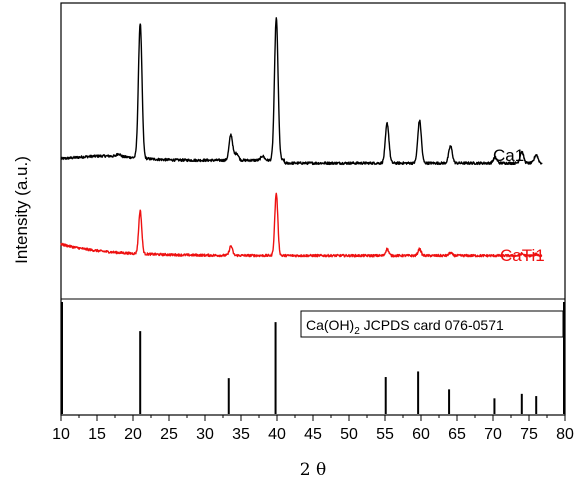  What do you see at coordinates (313, 470) in the screenshot?
I see `x-axis-label: 2 θ` at bounding box center [313, 470].